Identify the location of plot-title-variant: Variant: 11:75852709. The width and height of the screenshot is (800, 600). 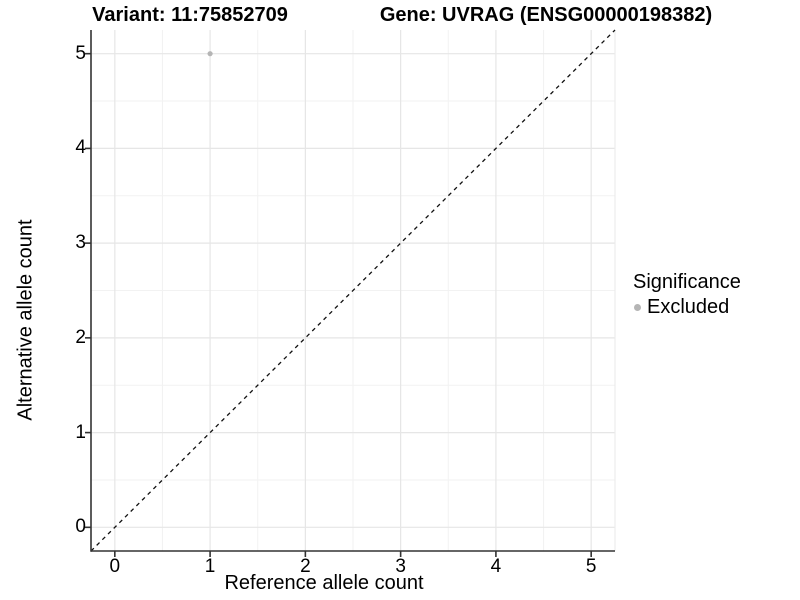
(190, 15).